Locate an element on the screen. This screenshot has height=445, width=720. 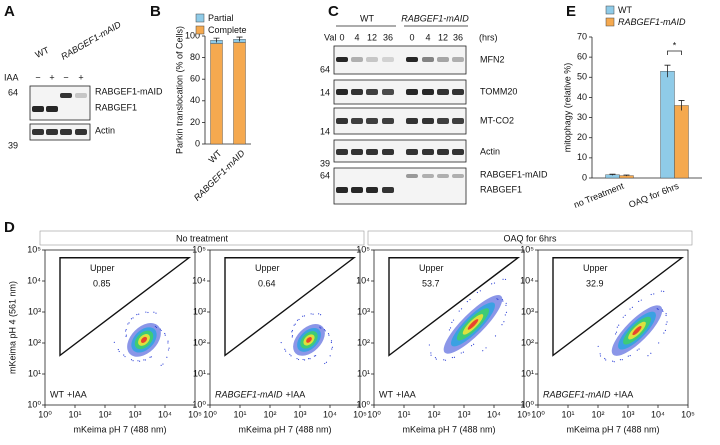
y-tick-label: 10⁰ is located at coordinates (363, 404).